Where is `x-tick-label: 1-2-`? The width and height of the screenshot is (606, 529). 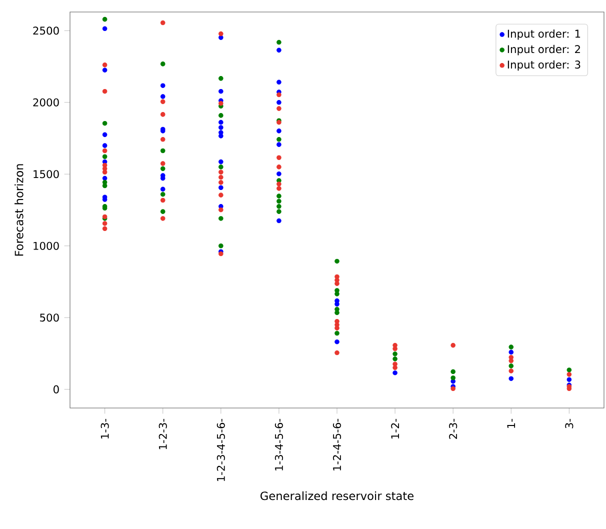
x-tick-label: 1-2- is located at coordinates (395, 428).